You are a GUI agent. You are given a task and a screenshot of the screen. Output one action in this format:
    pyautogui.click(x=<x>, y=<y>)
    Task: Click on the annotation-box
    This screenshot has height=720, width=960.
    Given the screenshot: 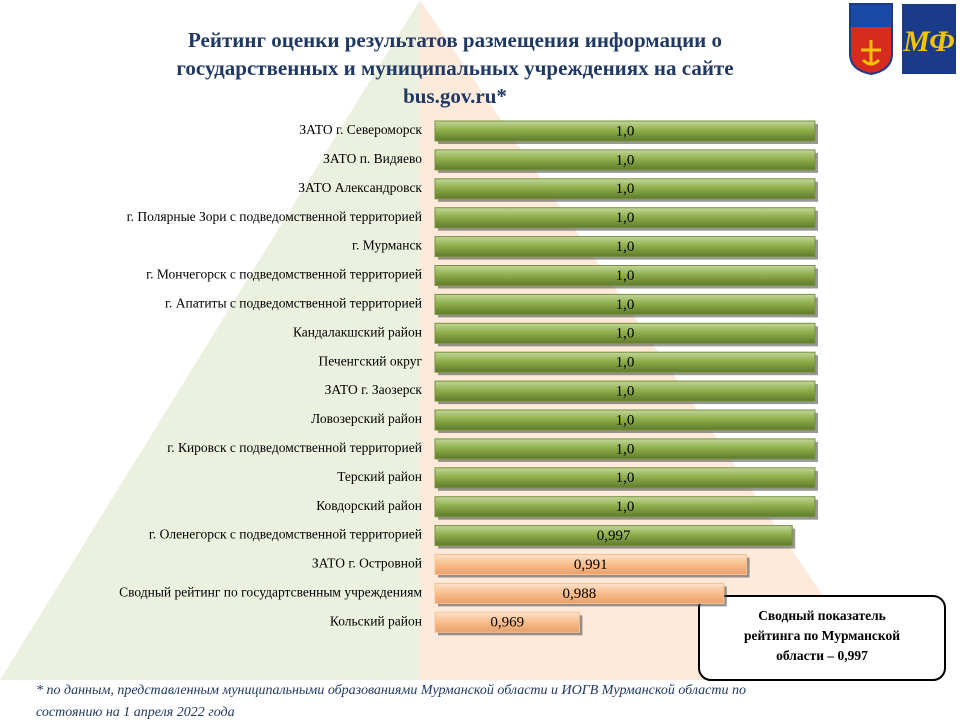 What is the action you would take?
    pyautogui.click(x=822, y=638)
    